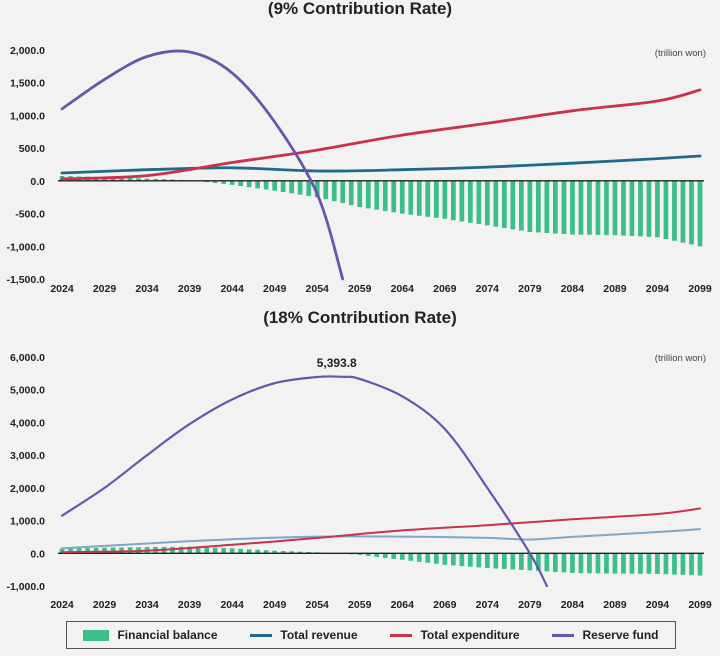 Image resolution: width=720 pixels, height=656 pixels. I want to click on y-tick-label: 2,000.0, so click(27, 51).